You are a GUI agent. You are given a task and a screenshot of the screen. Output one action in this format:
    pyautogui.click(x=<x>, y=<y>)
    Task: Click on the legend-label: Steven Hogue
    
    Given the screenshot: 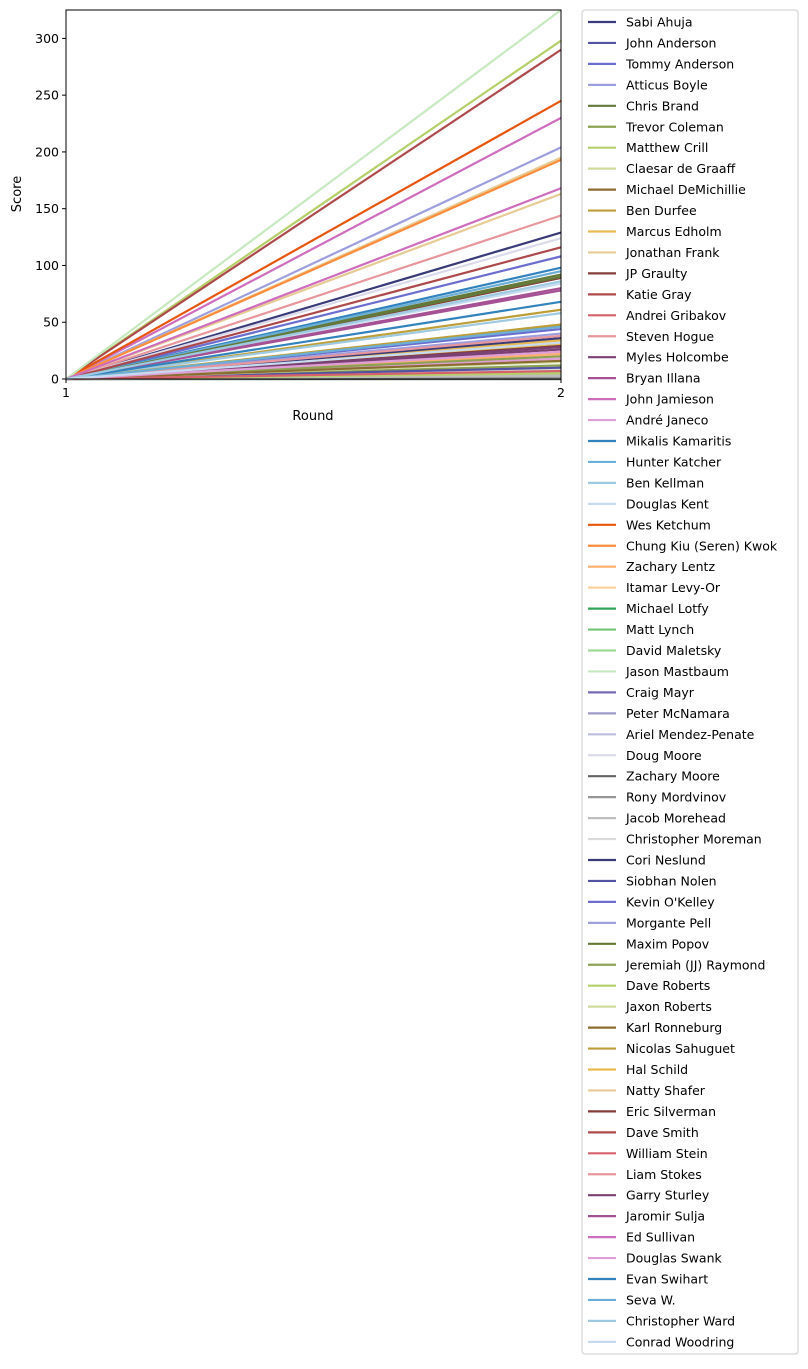 What is the action you would take?
    pyautogui.click(x=670, y=336)
    